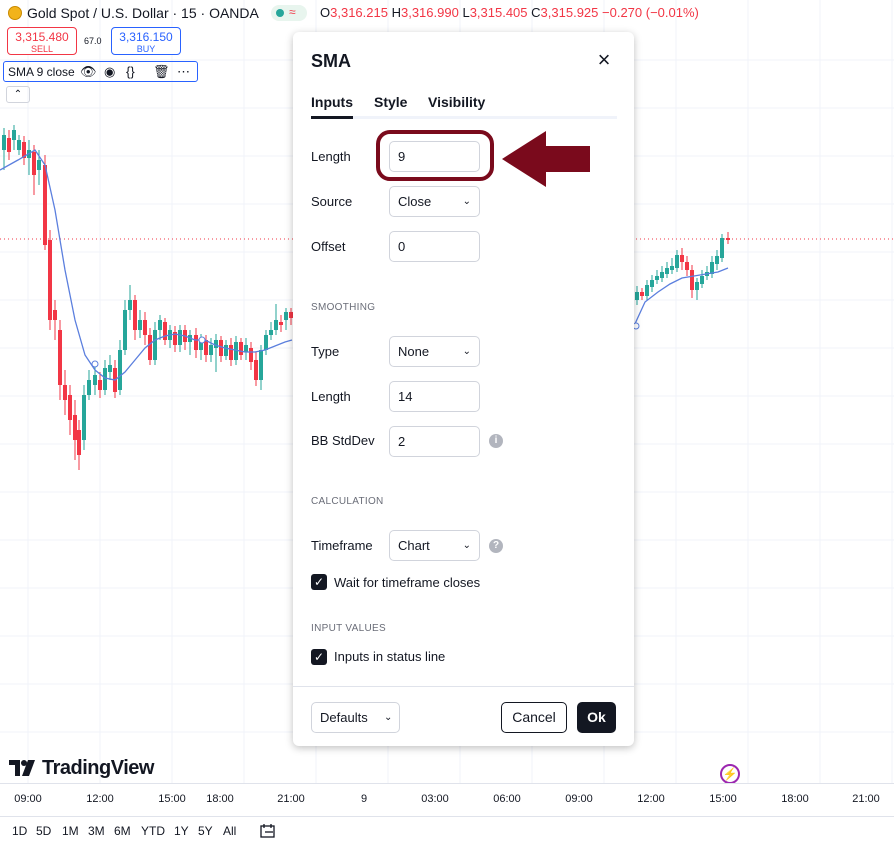 This screenshot has width=894, height=846. What do you see at coordinates (183, 71) in the screenshot?
I see `more-icon: ⋯` at bounding box center [183, 71].